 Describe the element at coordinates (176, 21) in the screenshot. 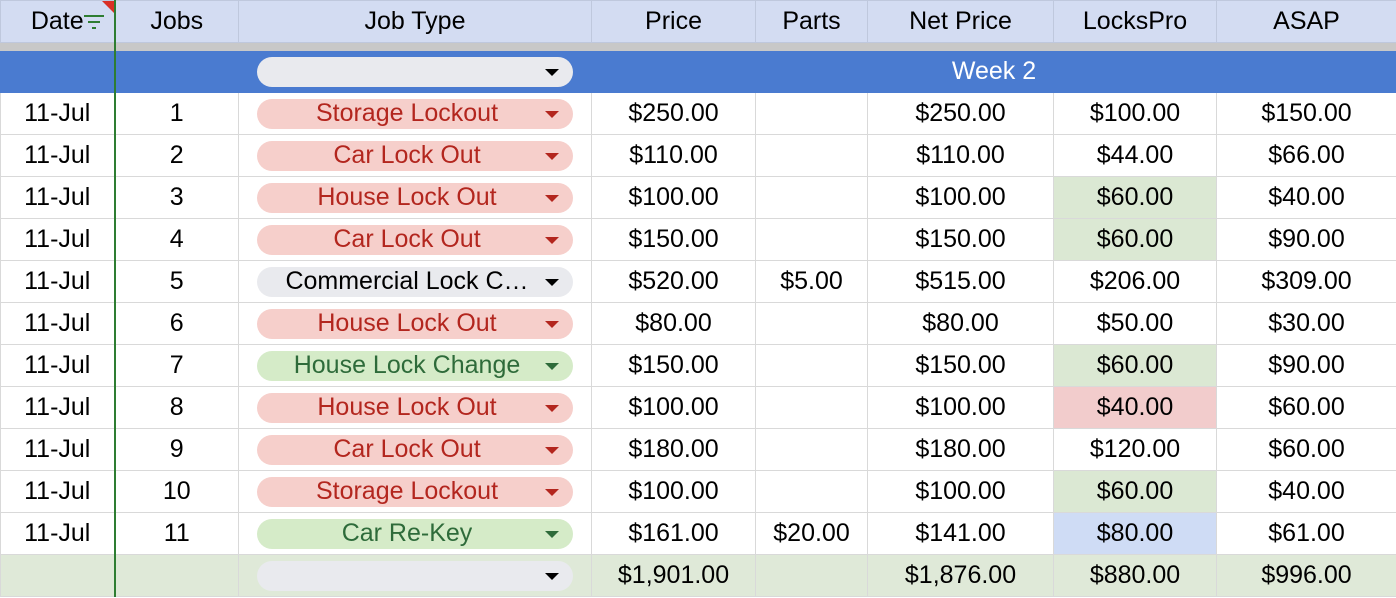

I see `column-header-jobs: Jobs` at that location.